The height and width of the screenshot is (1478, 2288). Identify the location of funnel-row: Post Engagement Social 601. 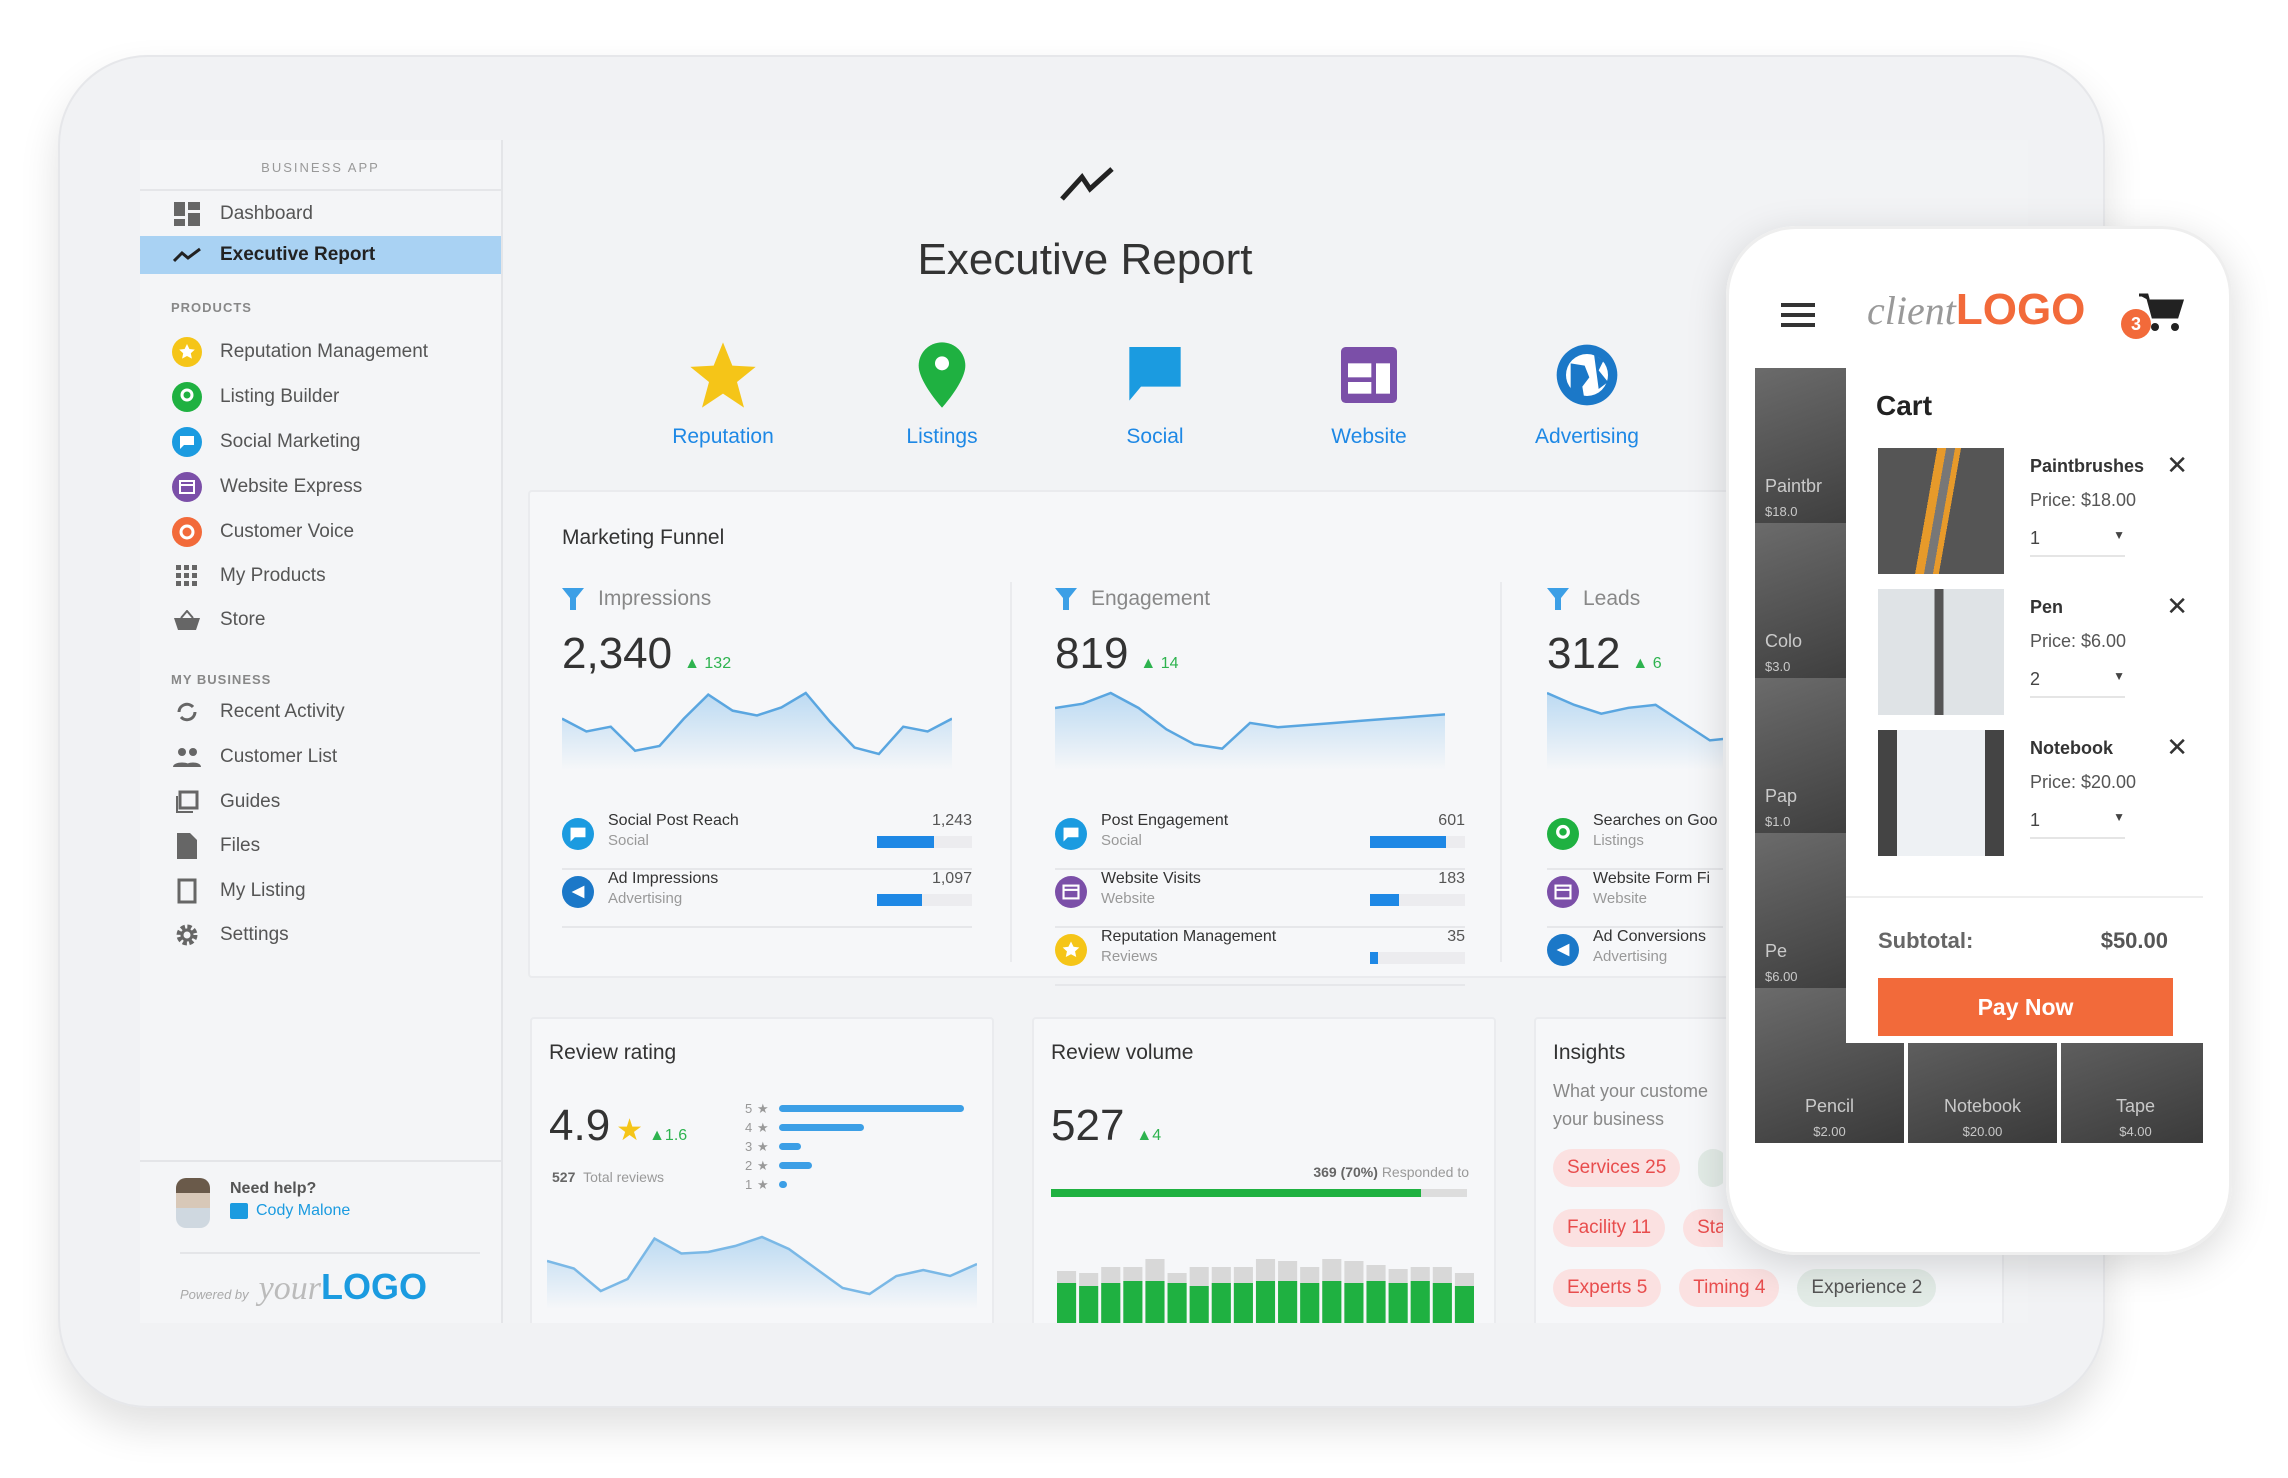
(1275, 841).